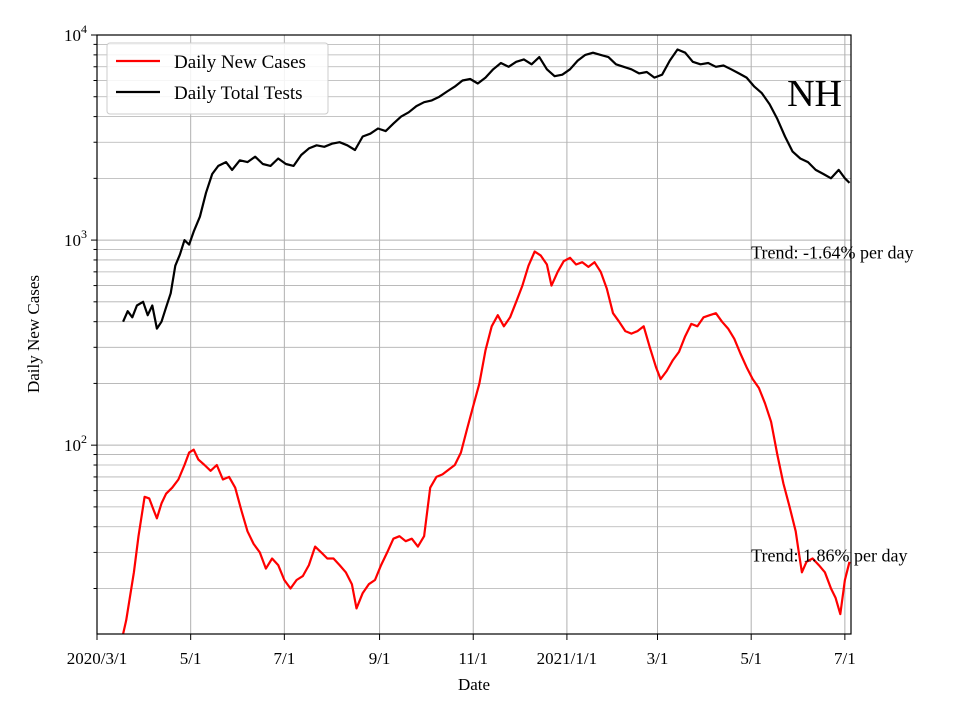  What do you see at coordinates (75, 33) in the screenshot?
I see `y-tick-label: 10⁴` at bounding box center [75, 33].